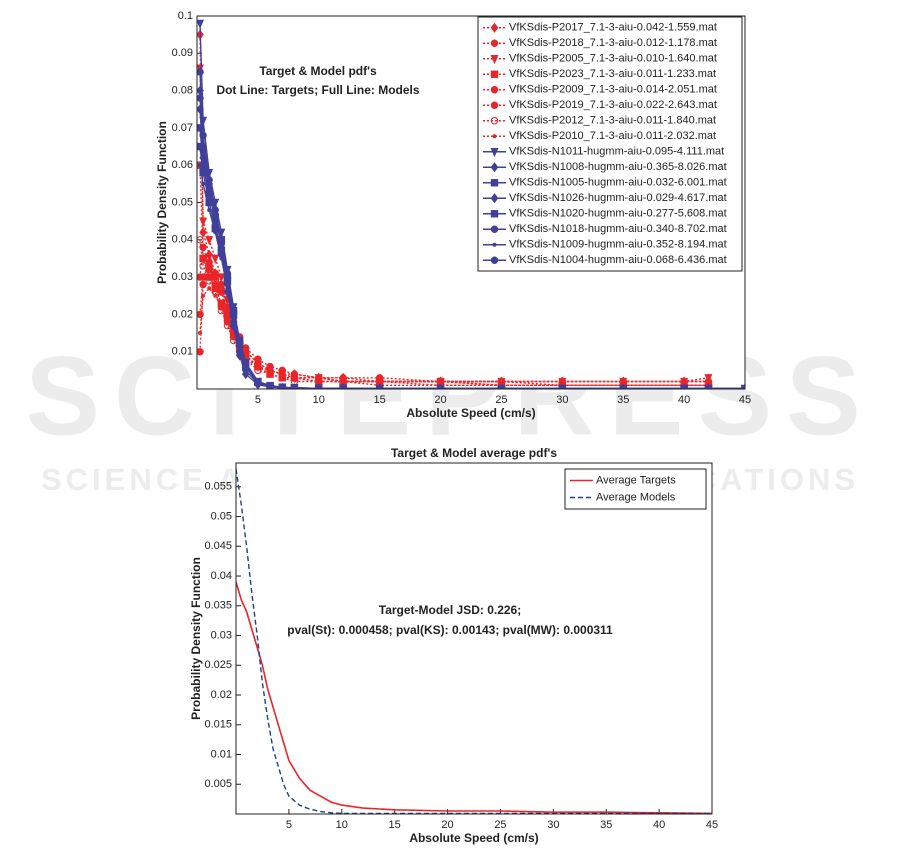 This screenshot has height=852, width=901. What do you see at coordinates (182, 352) in the screenshot?
I see `y-tick-label: 0.01` at bounding box center [182, 352].